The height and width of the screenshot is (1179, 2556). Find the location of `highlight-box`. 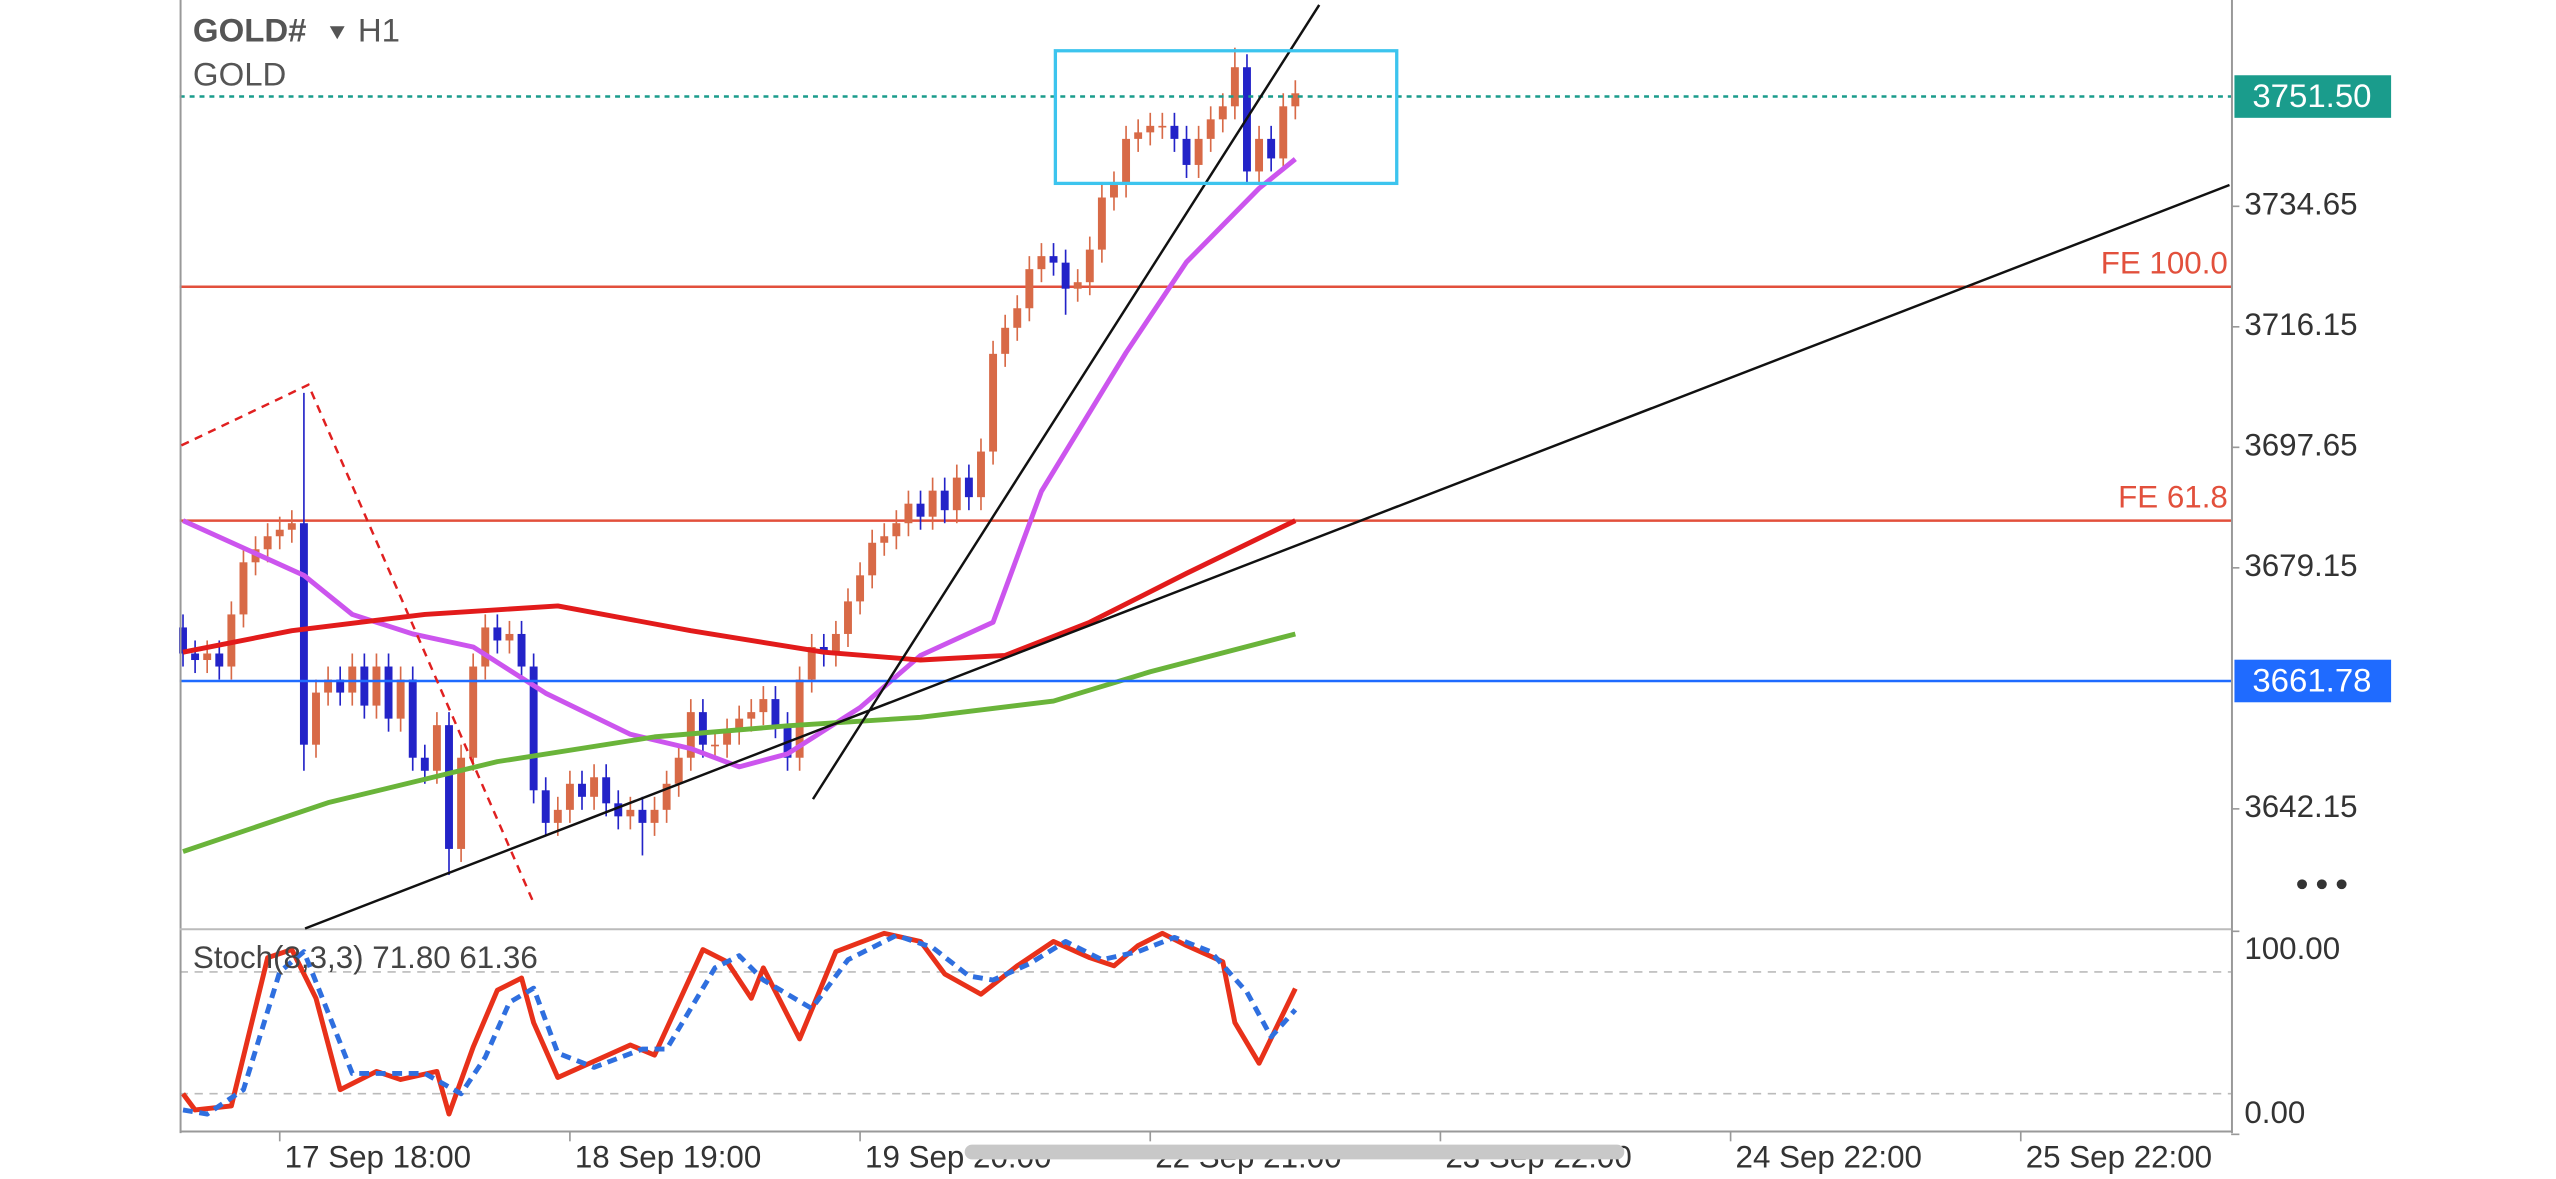

highlight-box is located at coordinates (1226, 117).